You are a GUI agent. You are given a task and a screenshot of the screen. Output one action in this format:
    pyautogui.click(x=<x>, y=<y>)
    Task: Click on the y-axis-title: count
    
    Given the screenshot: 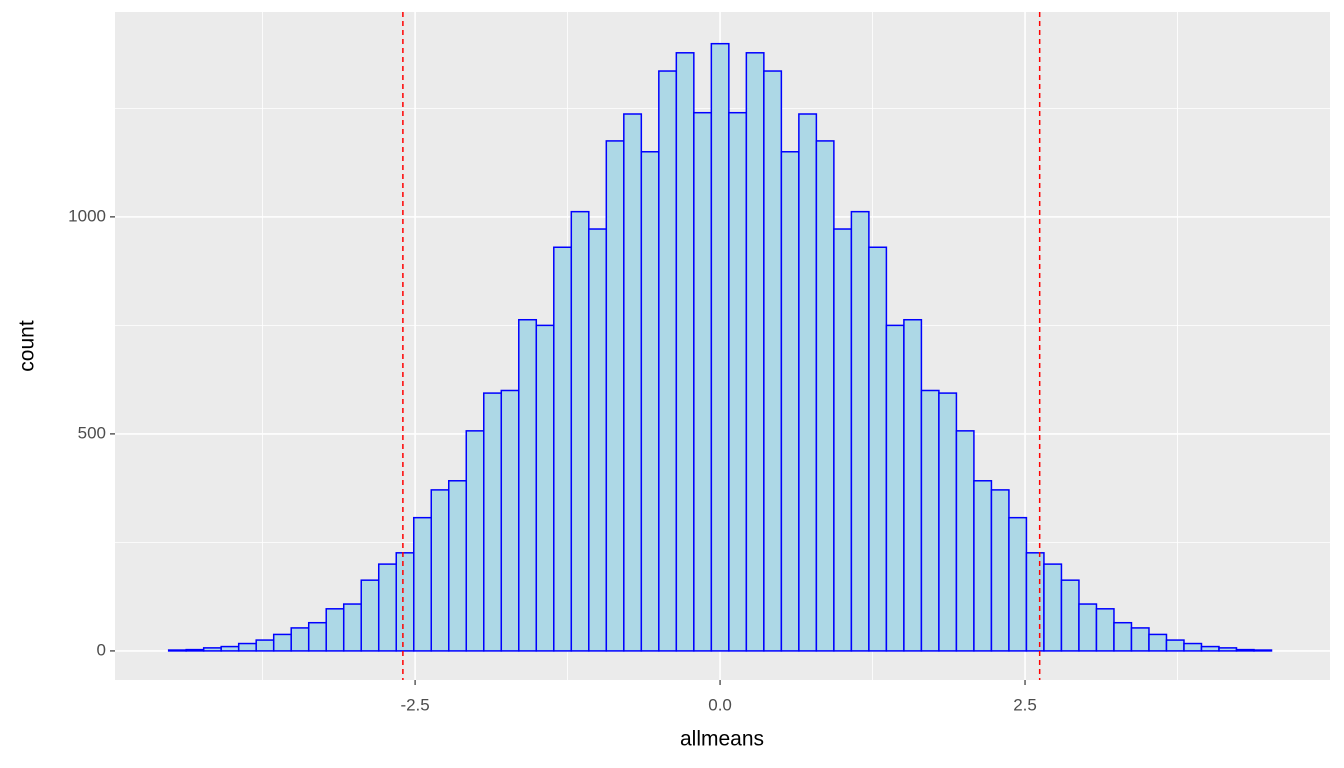 What is the action you would take?
    pyautogui.click(x=27, y=346)
    